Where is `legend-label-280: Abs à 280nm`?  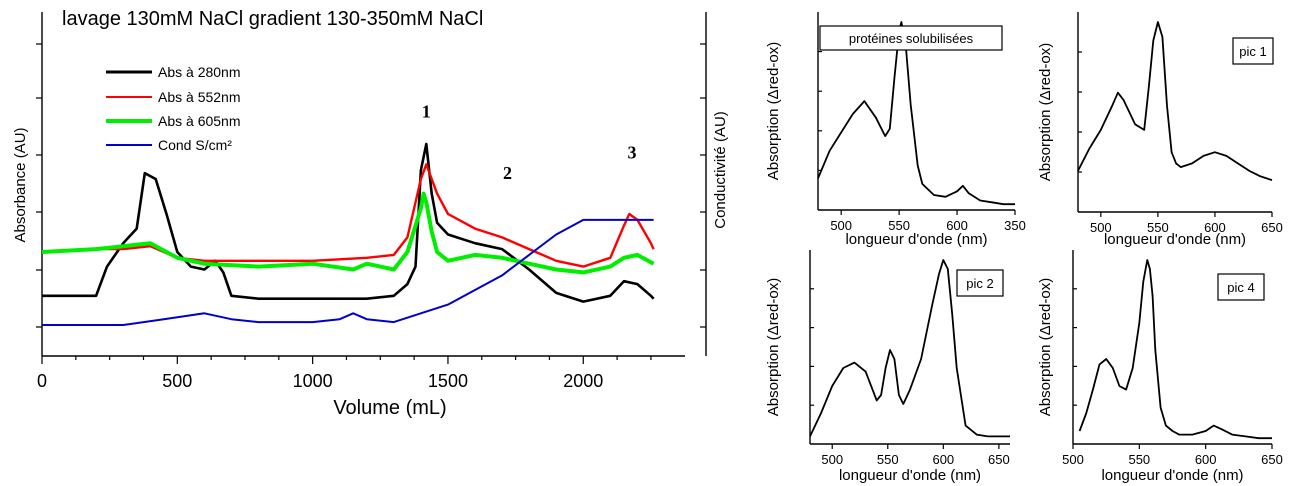
legend-label-280: Abs à 280nm is located at coordinates (199, 72).